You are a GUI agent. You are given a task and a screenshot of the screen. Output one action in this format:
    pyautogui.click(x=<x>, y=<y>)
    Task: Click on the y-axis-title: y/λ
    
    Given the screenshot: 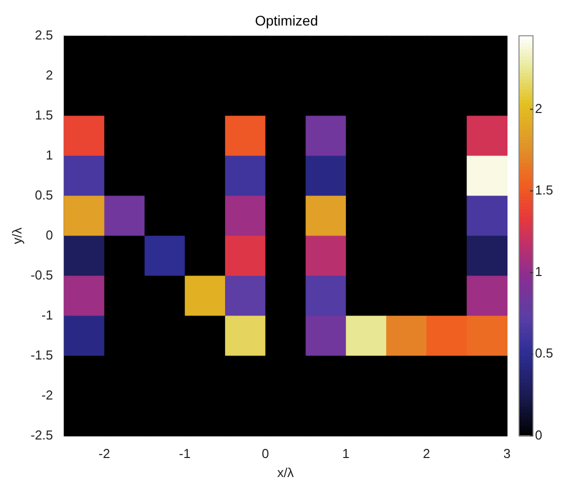 What is the action you would take?
    pyautogui.click(x=16, y=235)
    